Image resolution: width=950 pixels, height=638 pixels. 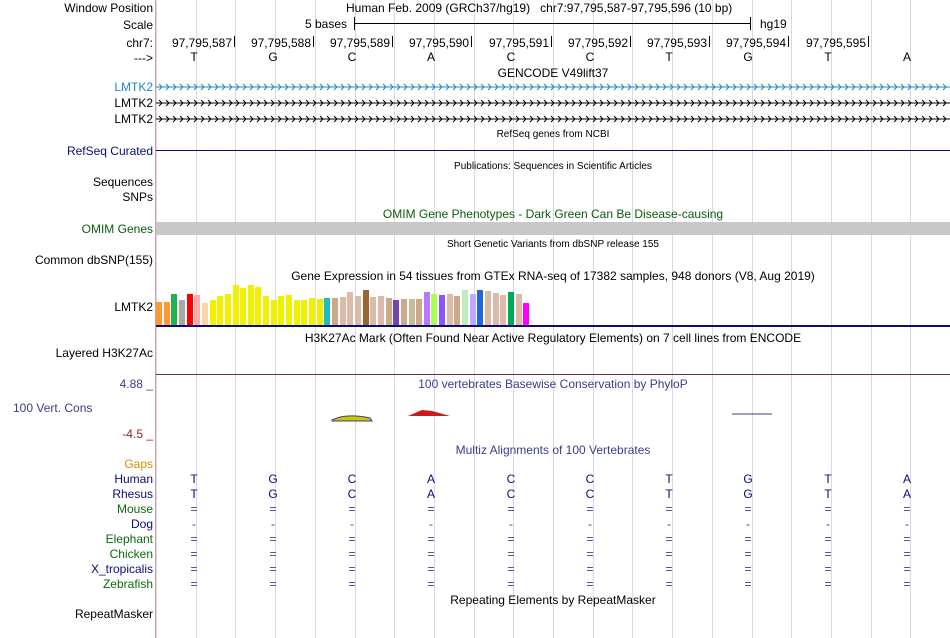 What do you see at coordinates (121, 569) in the screenshot?
I see `species-label-x_tropicalis: X_tropicalis` at bounding box center [121, 569].